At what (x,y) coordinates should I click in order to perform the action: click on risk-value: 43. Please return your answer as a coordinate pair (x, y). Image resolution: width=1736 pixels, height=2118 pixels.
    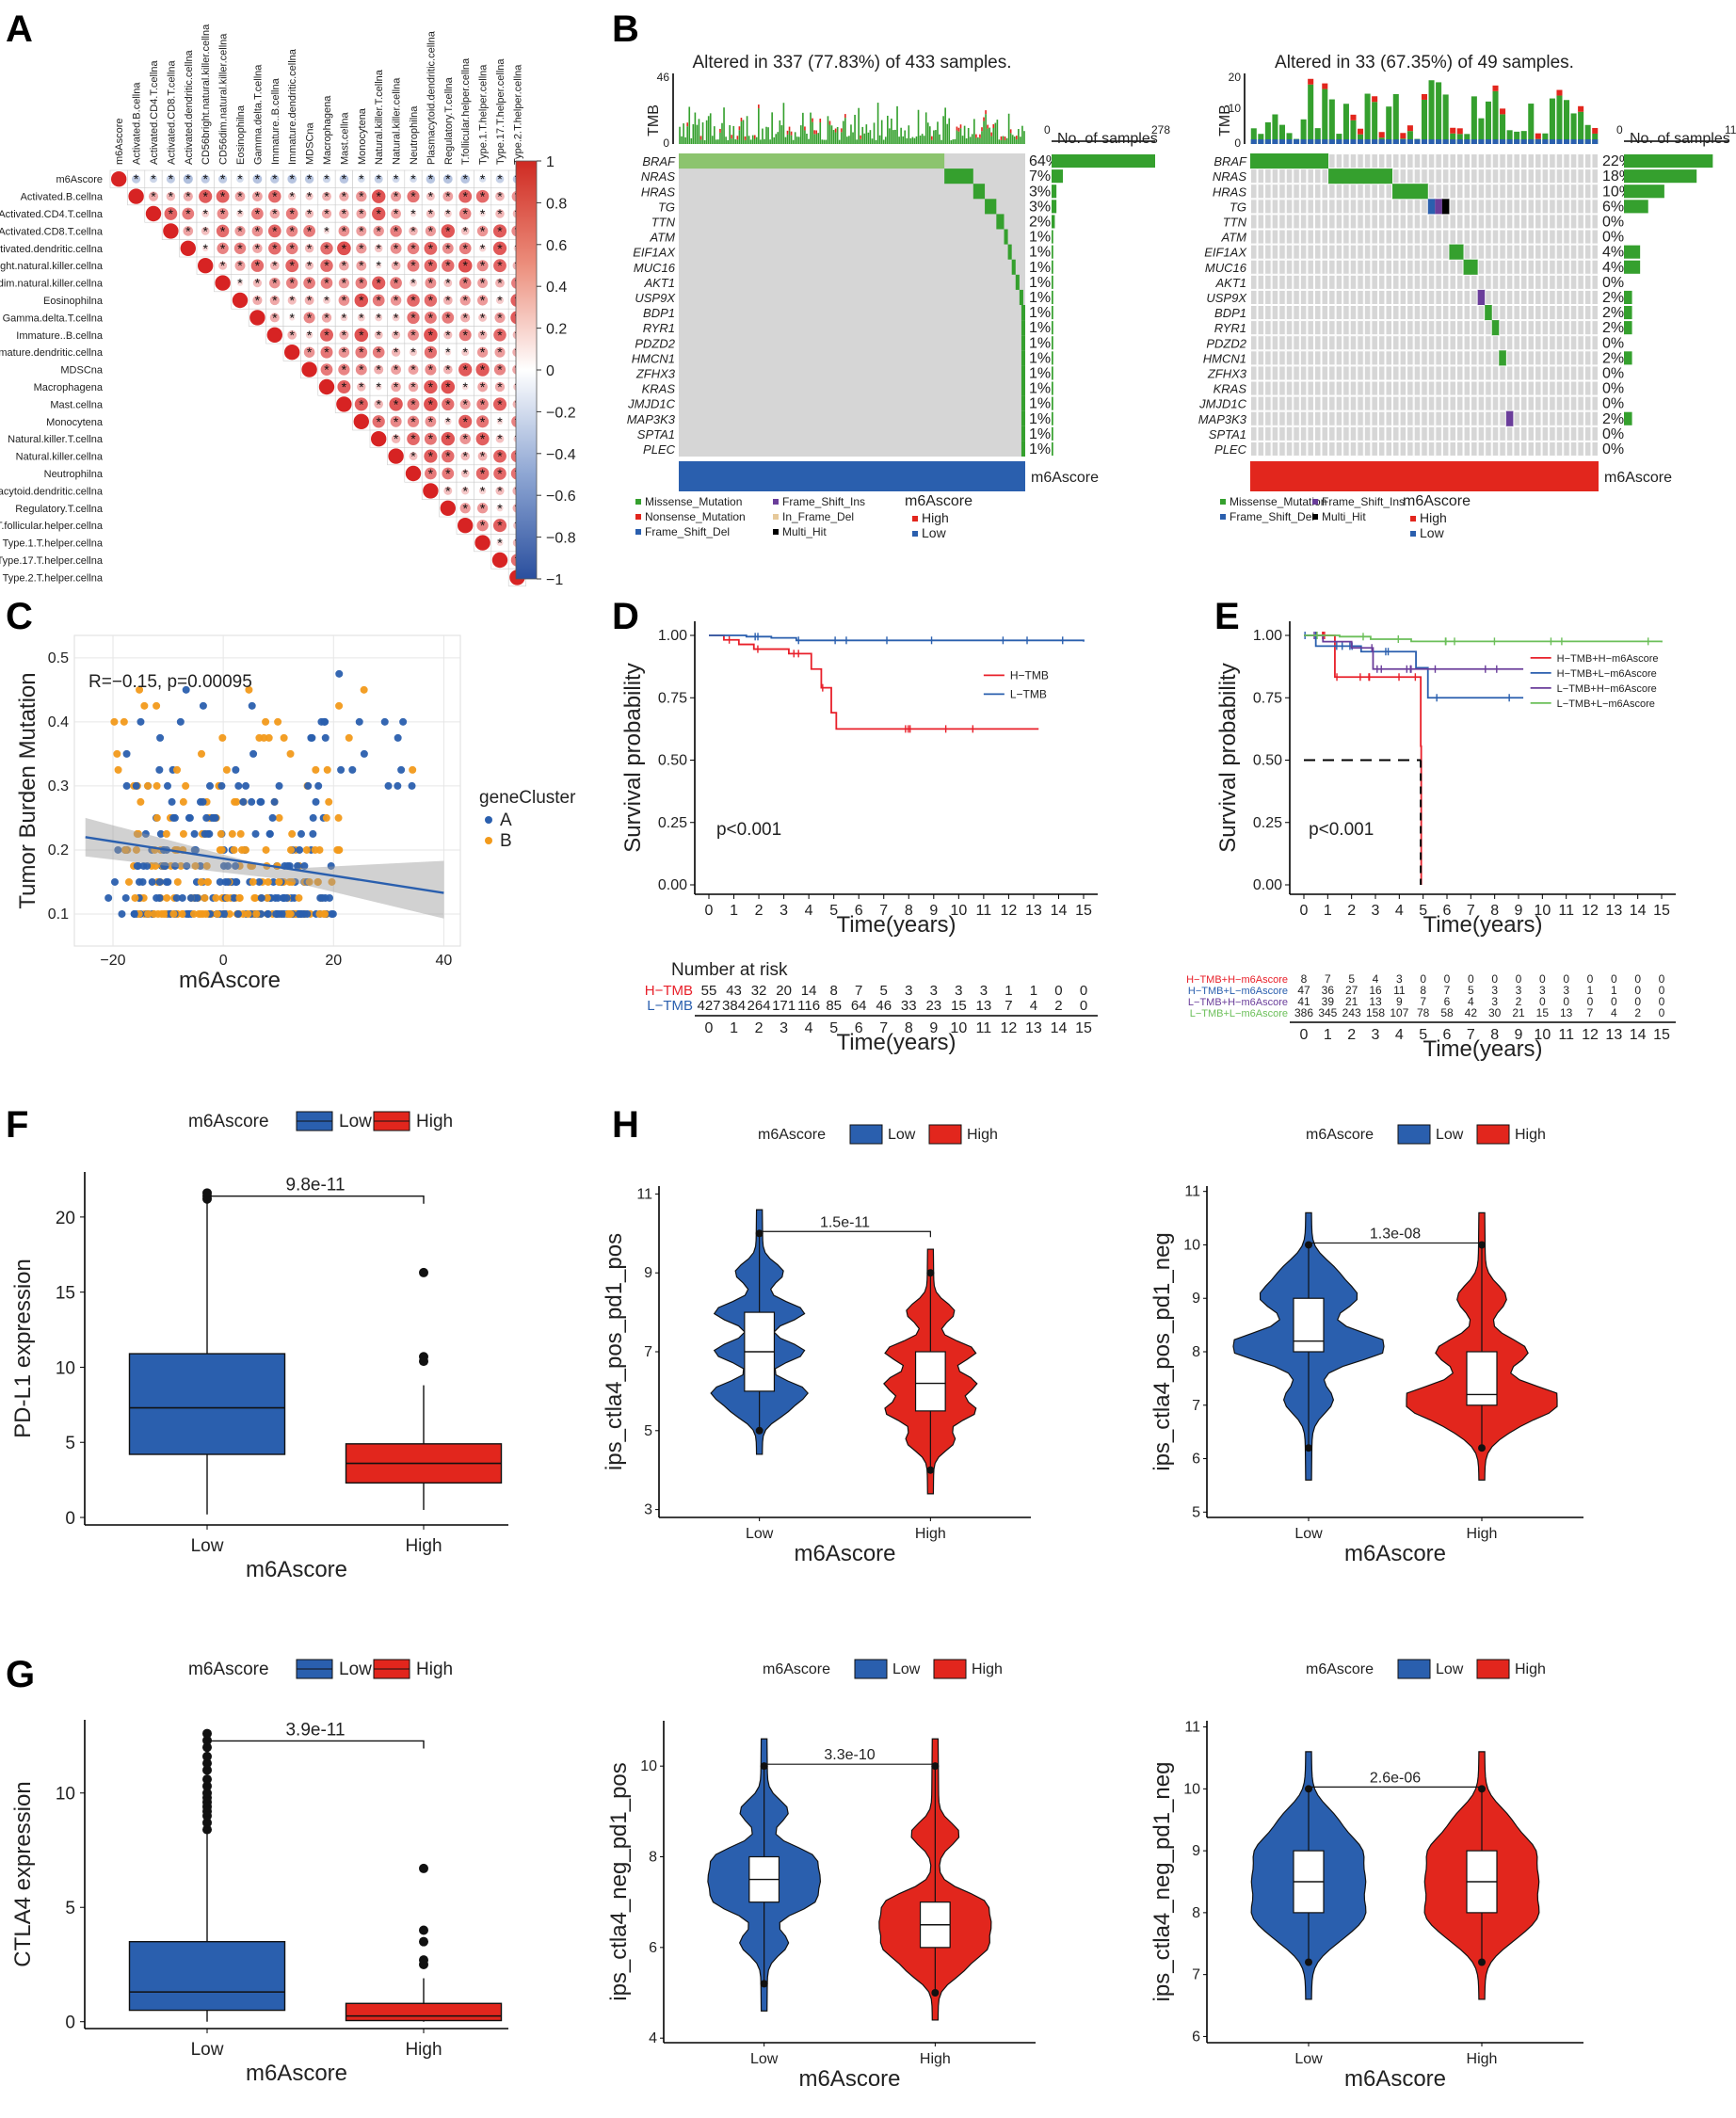
    Looking at the image, I should click on (734, 991).